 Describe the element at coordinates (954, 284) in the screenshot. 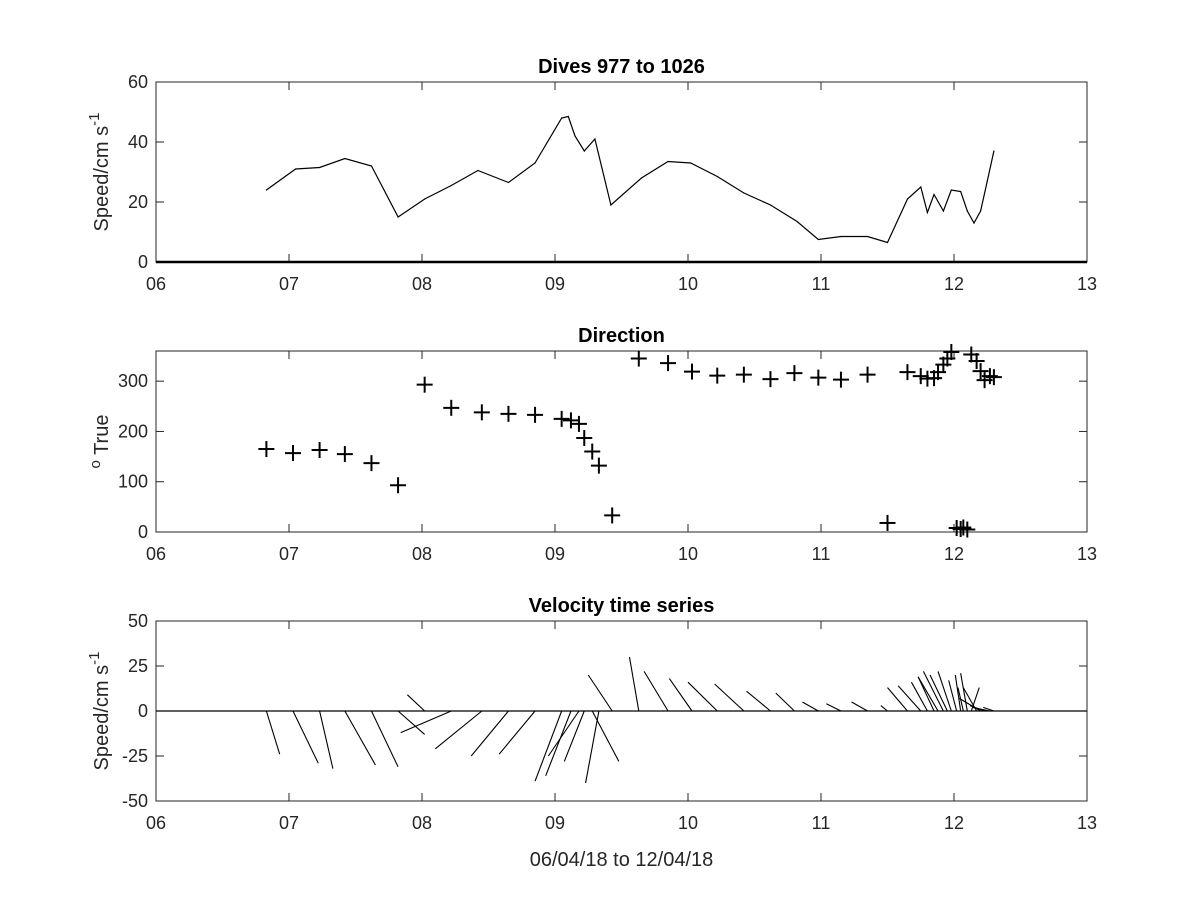

I see `x-tick-label: 12` at that location.